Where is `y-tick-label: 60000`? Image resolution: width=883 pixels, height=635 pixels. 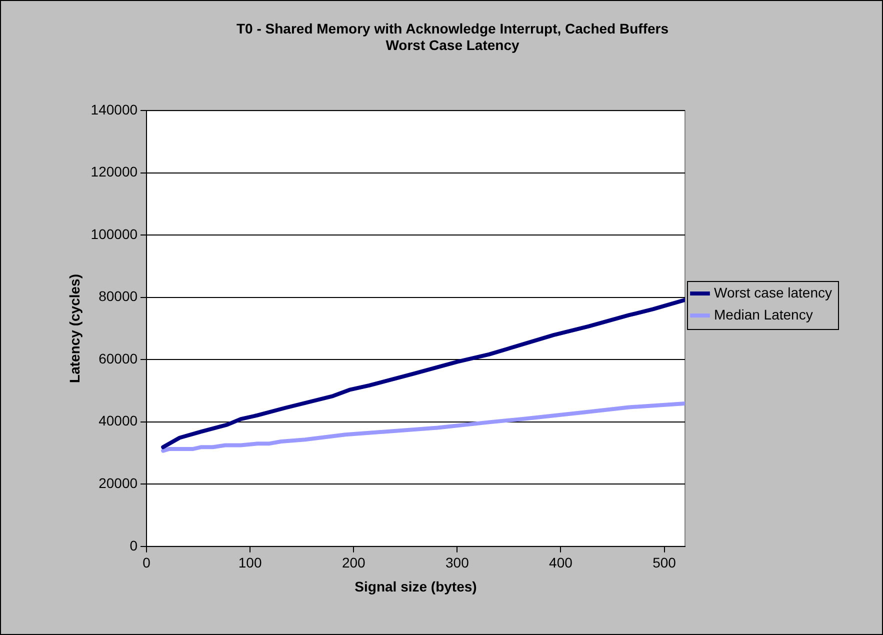
y-tick-label: 60000 is located at coordinates (118, 358).